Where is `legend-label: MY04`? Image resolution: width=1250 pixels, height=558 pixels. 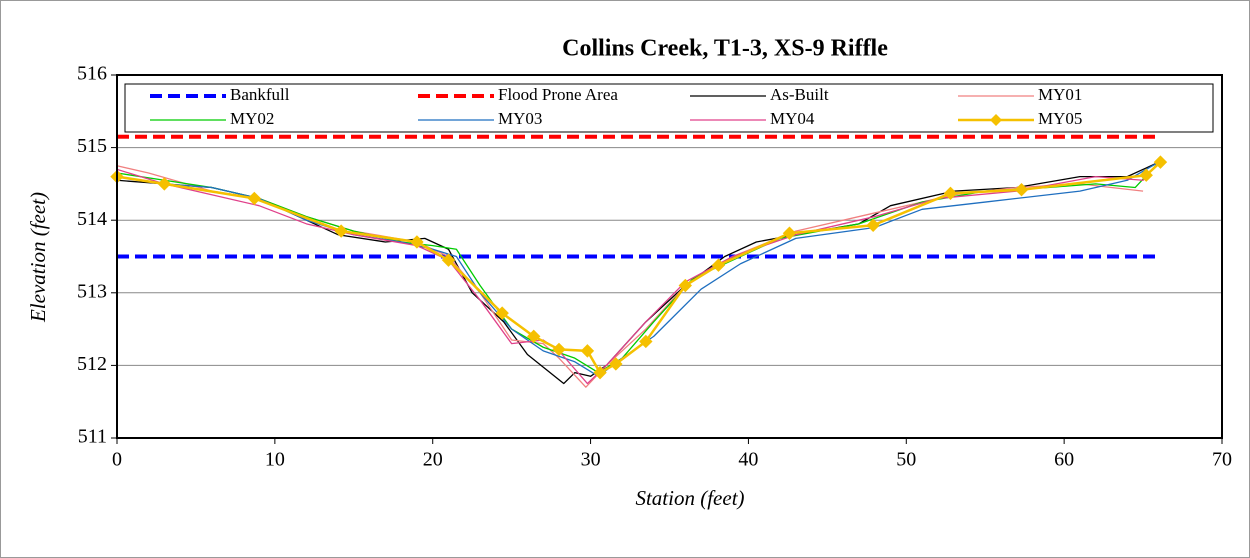
legend-label: MY04 is located at coordinates (792, 118).